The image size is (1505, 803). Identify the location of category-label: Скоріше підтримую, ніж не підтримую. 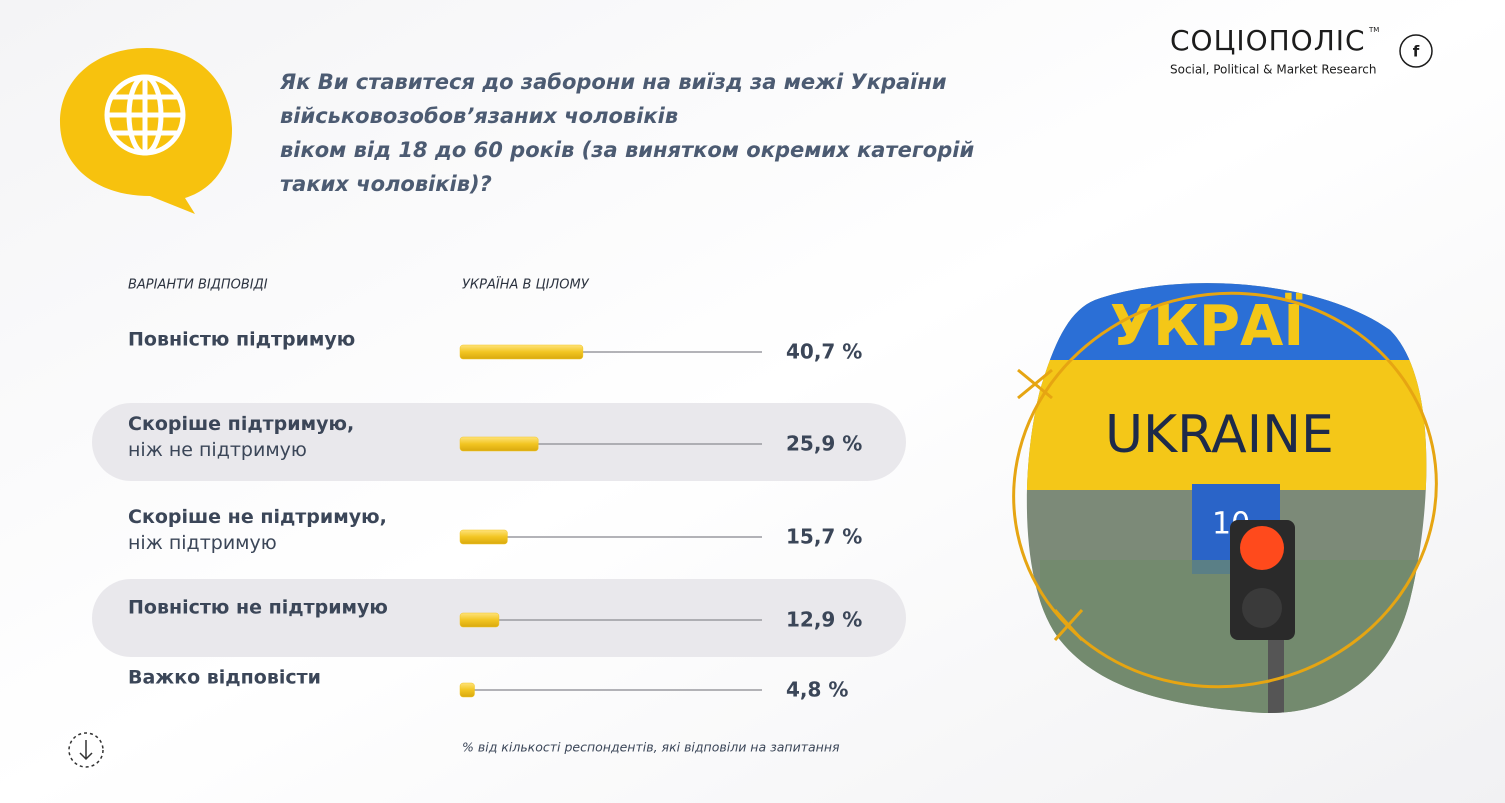
(241, 437).